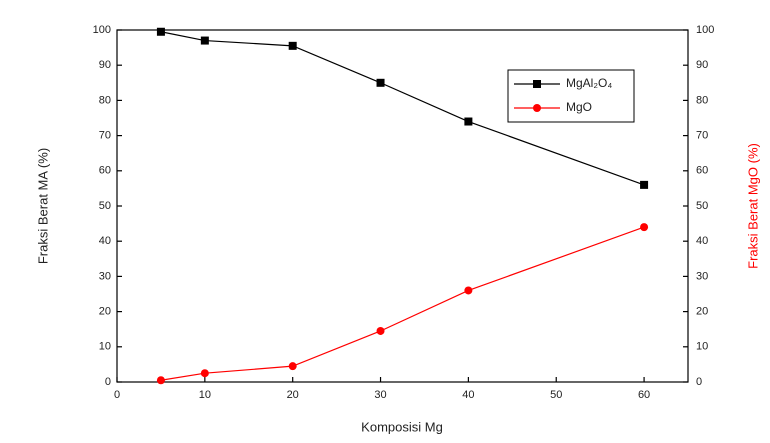  What do you see at coordinates (117, 395) in the screenshot?
I see `x-tick-label: 0` at bounding box center [117, 395].